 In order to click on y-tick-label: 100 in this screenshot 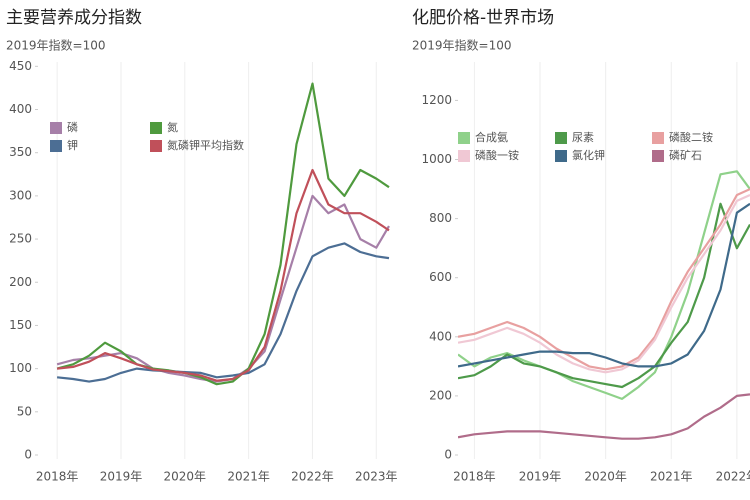, I will do `click(20, 368)`.